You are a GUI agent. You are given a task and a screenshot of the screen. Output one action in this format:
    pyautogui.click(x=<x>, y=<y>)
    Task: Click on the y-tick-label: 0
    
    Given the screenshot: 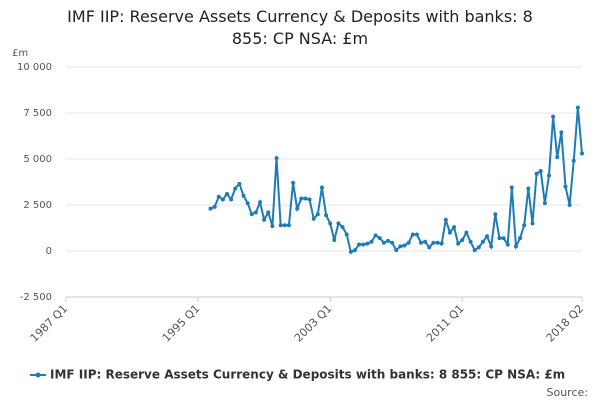 What is the action you would take?
    pyautogui.click(x=49, y=251)
    